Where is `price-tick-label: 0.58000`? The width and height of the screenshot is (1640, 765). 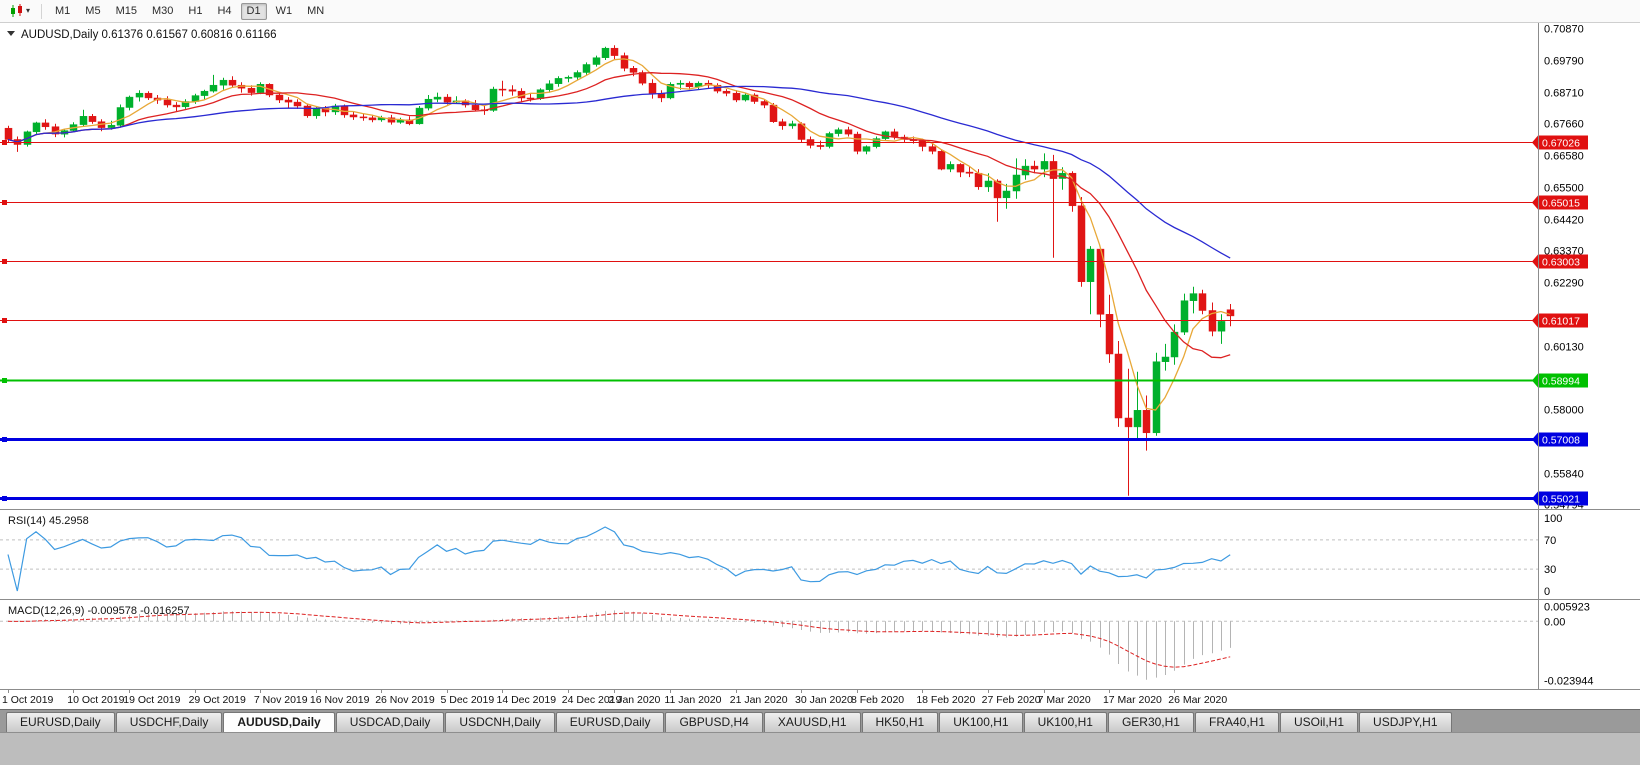
price-tick-label: 0.58000 is located at coordinates (1564, 411).